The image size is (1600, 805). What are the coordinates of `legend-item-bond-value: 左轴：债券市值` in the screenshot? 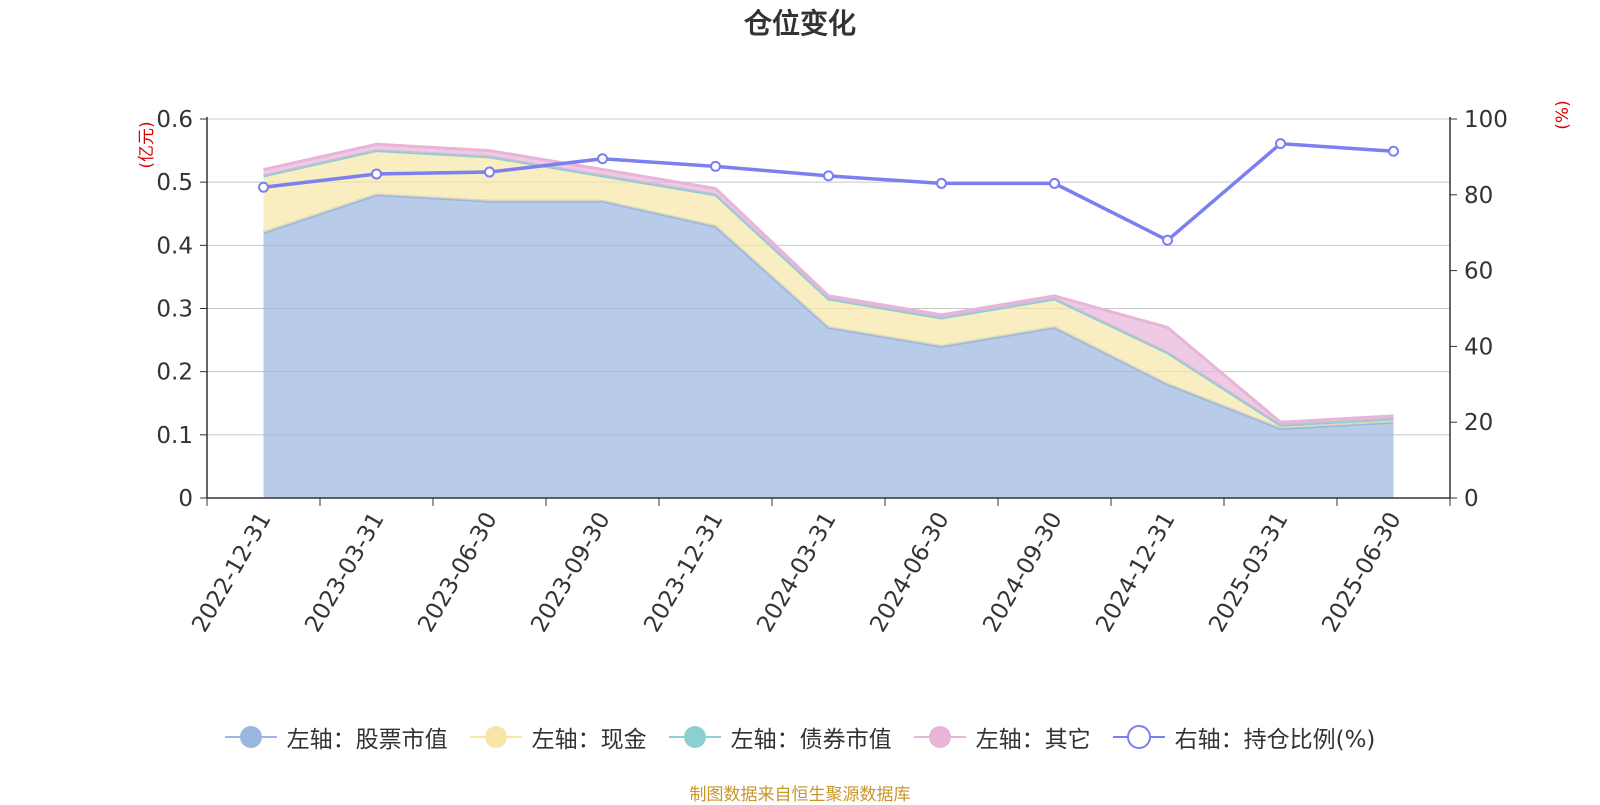 It's located at (780, 737).